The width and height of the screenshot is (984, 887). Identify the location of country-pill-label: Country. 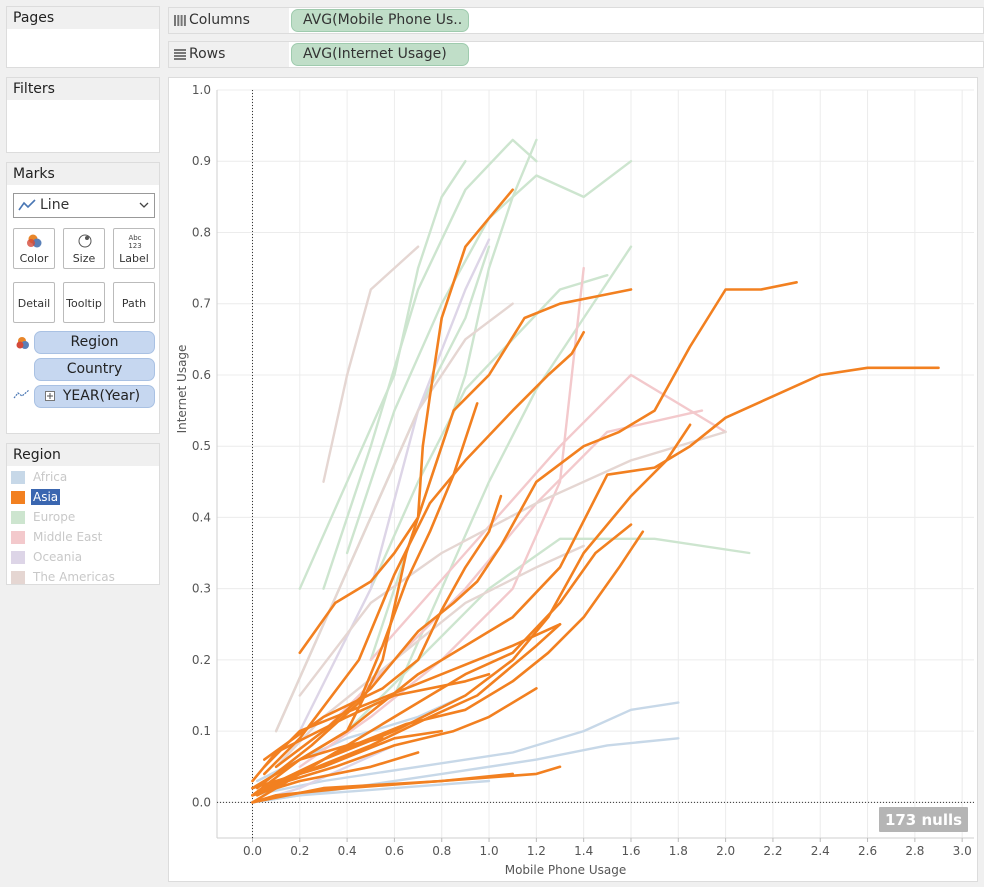
(94, 369).